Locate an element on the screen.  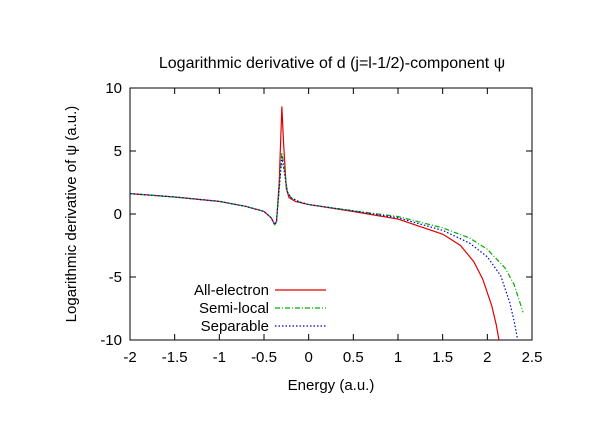
x-tick-label: 0 is located at coordinates (308, 357).